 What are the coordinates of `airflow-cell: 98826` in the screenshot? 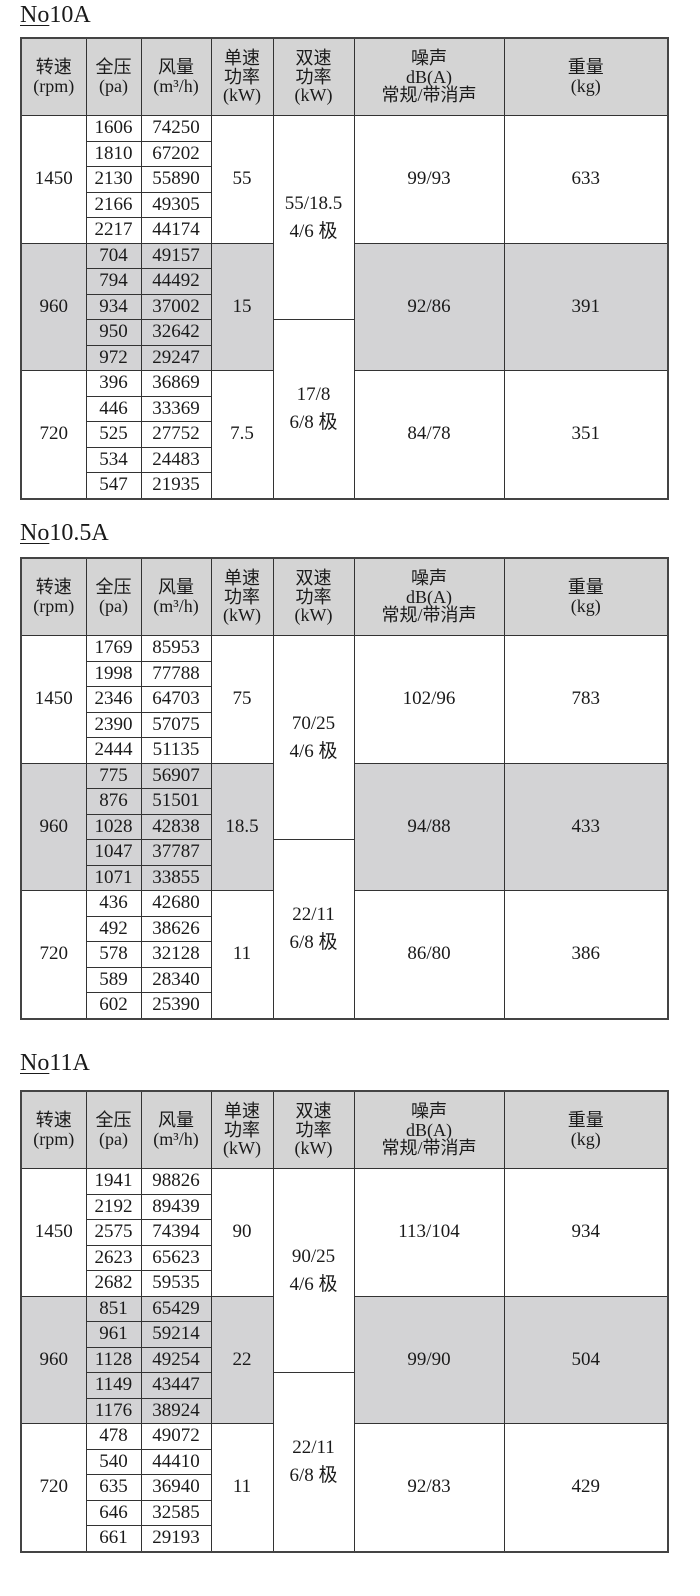 It's located at (176, 1181).